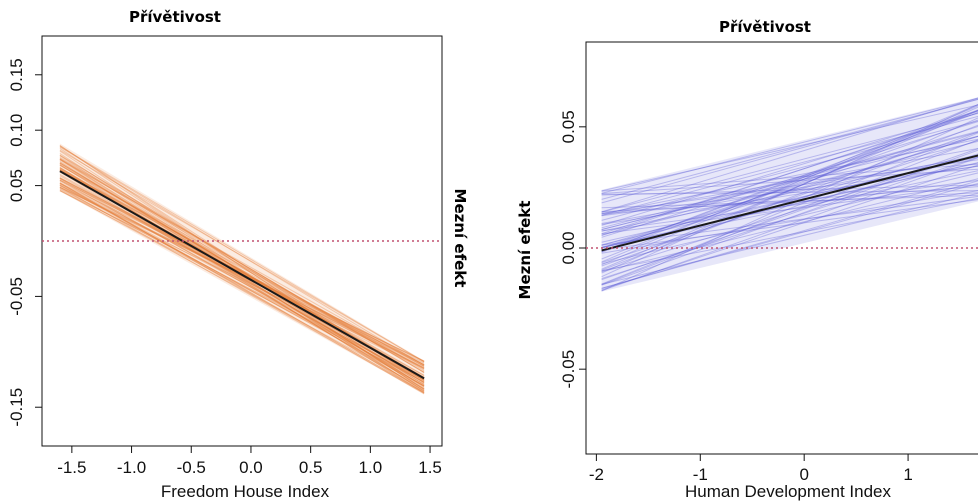 The width and height of the screenshot is (978, 502). What do you see at coordinates (16, 296) in the screenshot?
I see `y-tick-label: -0.05` at bounding box center [16, 296].